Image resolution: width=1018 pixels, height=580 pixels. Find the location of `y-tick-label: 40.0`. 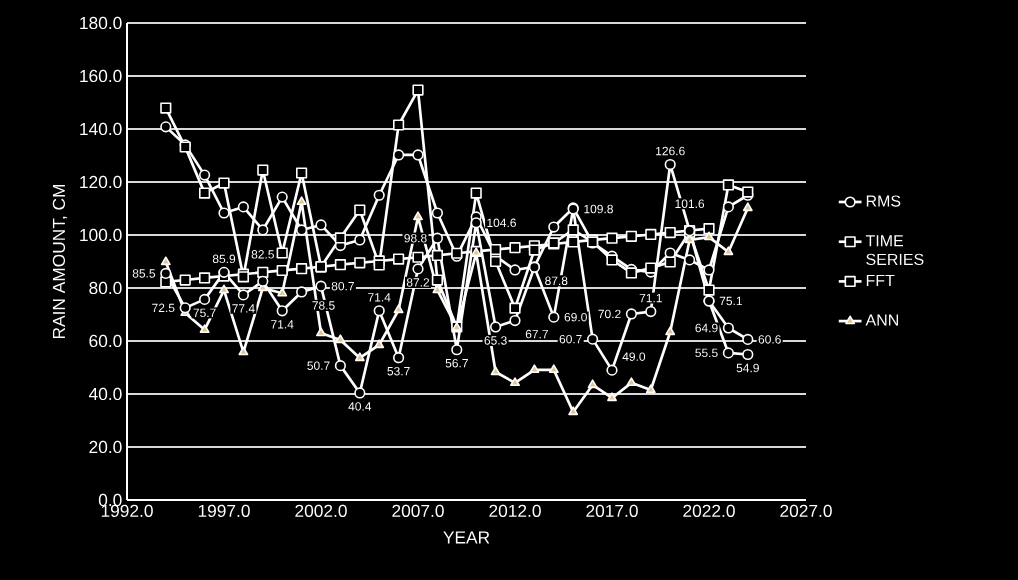

y-tick-label: 40.0 is located at coordinates (105, 394).